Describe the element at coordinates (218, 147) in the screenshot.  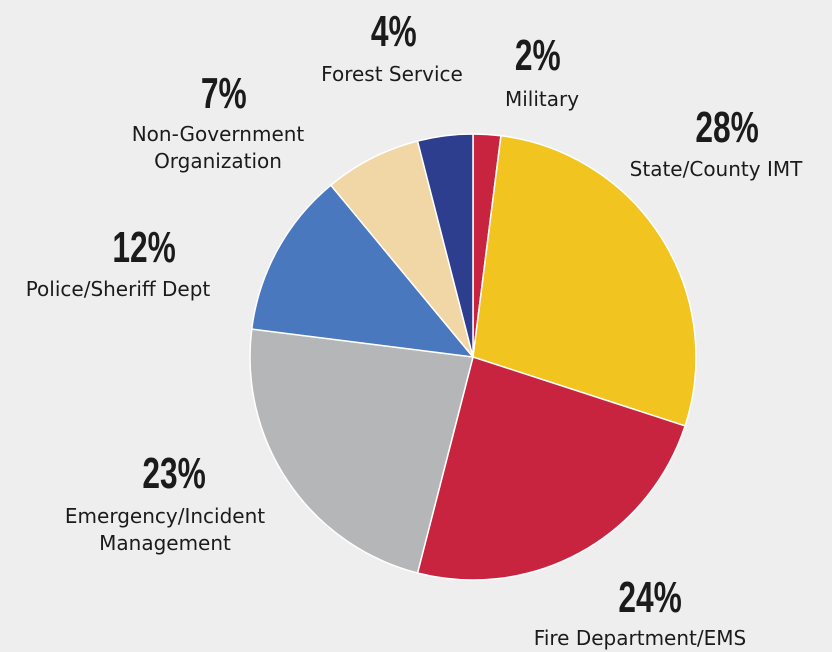
I see `slice-label-non-government-organization: Non-Government Organization` at that location.